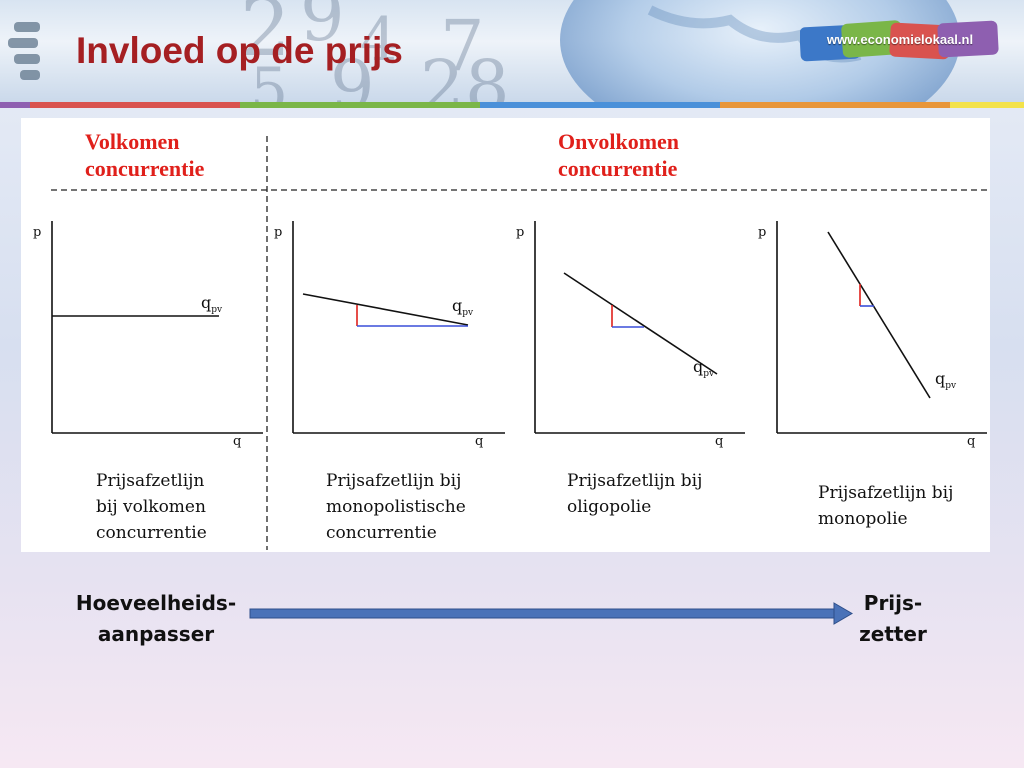  I want to click on svg-text: 8, so click(487, 74).